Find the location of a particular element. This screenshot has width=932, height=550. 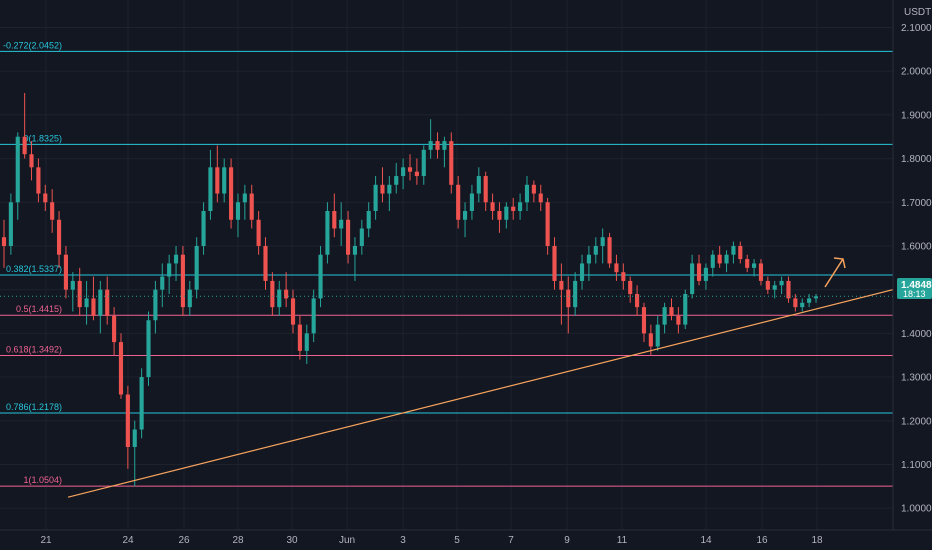

date-tick-label: 30 is located at coordinates (292, 540).